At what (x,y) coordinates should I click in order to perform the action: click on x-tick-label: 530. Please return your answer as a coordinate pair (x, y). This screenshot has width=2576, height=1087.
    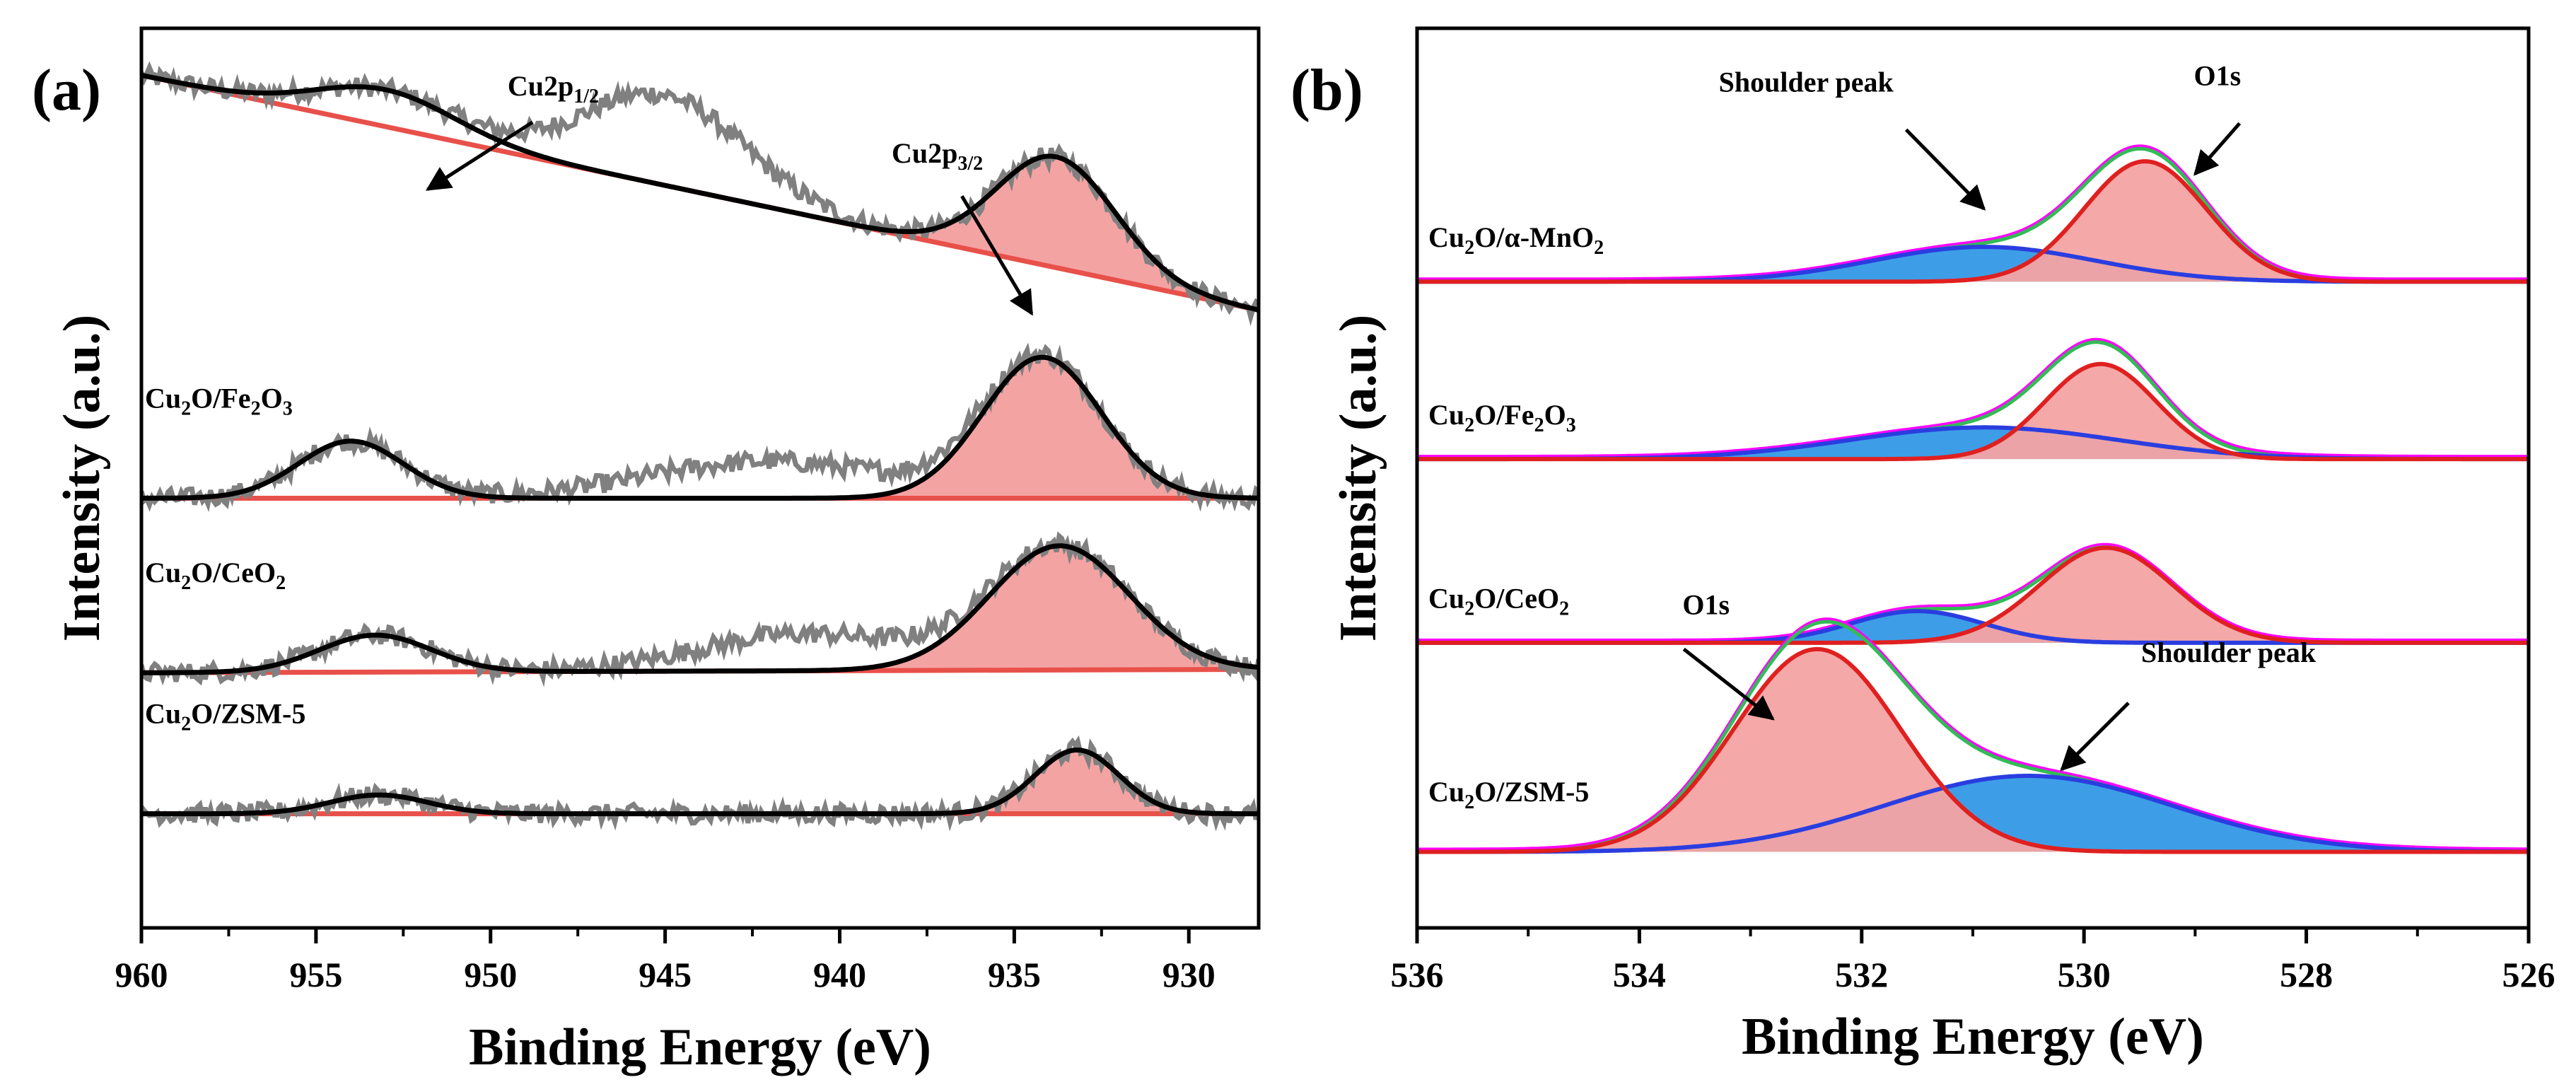
    Looking at the image, I should click on (2084, 974).